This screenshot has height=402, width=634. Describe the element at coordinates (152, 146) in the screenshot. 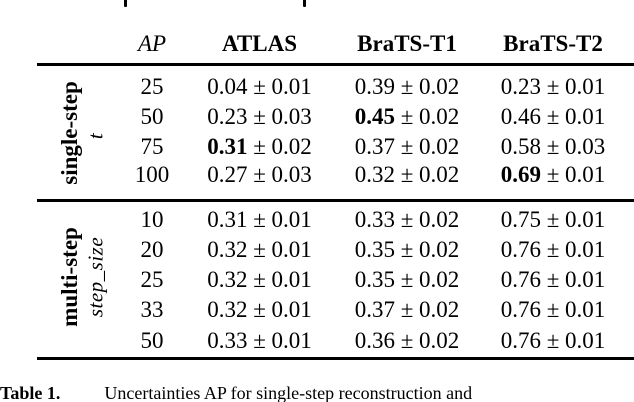

I see `ap-value: 75` at that location.